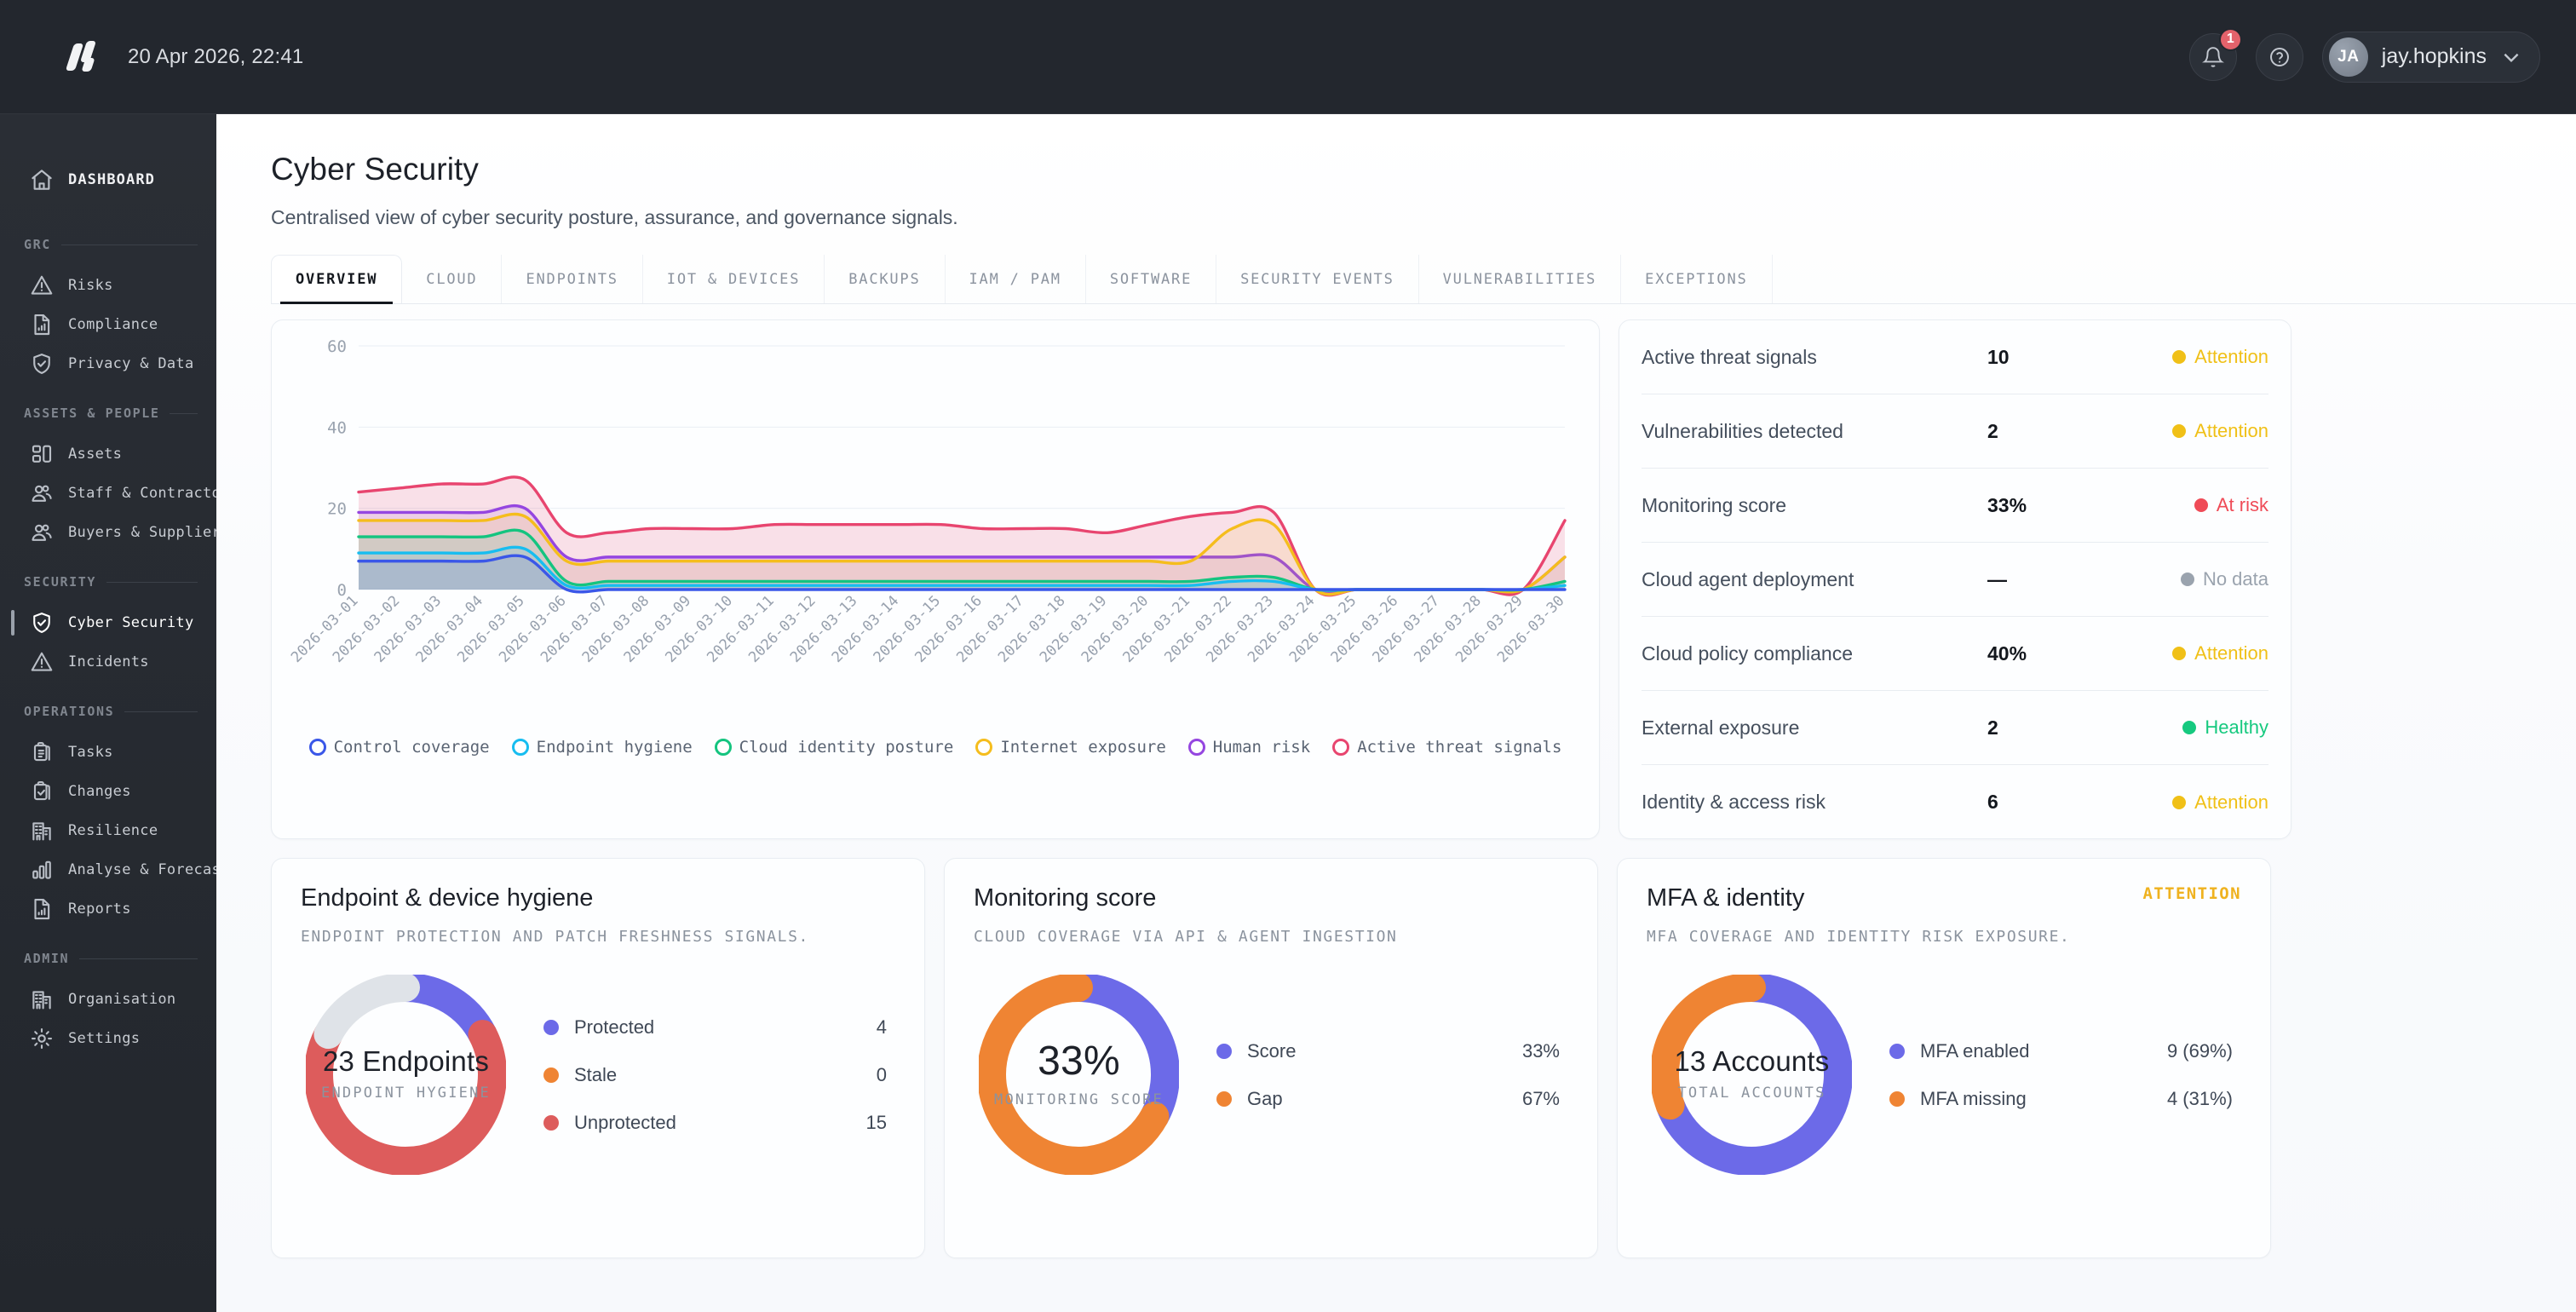  What do you see at coordinates (38, 244) in the screenshot?
I see `sidebar-section-title: GRC` at bounding box center [38, 244].